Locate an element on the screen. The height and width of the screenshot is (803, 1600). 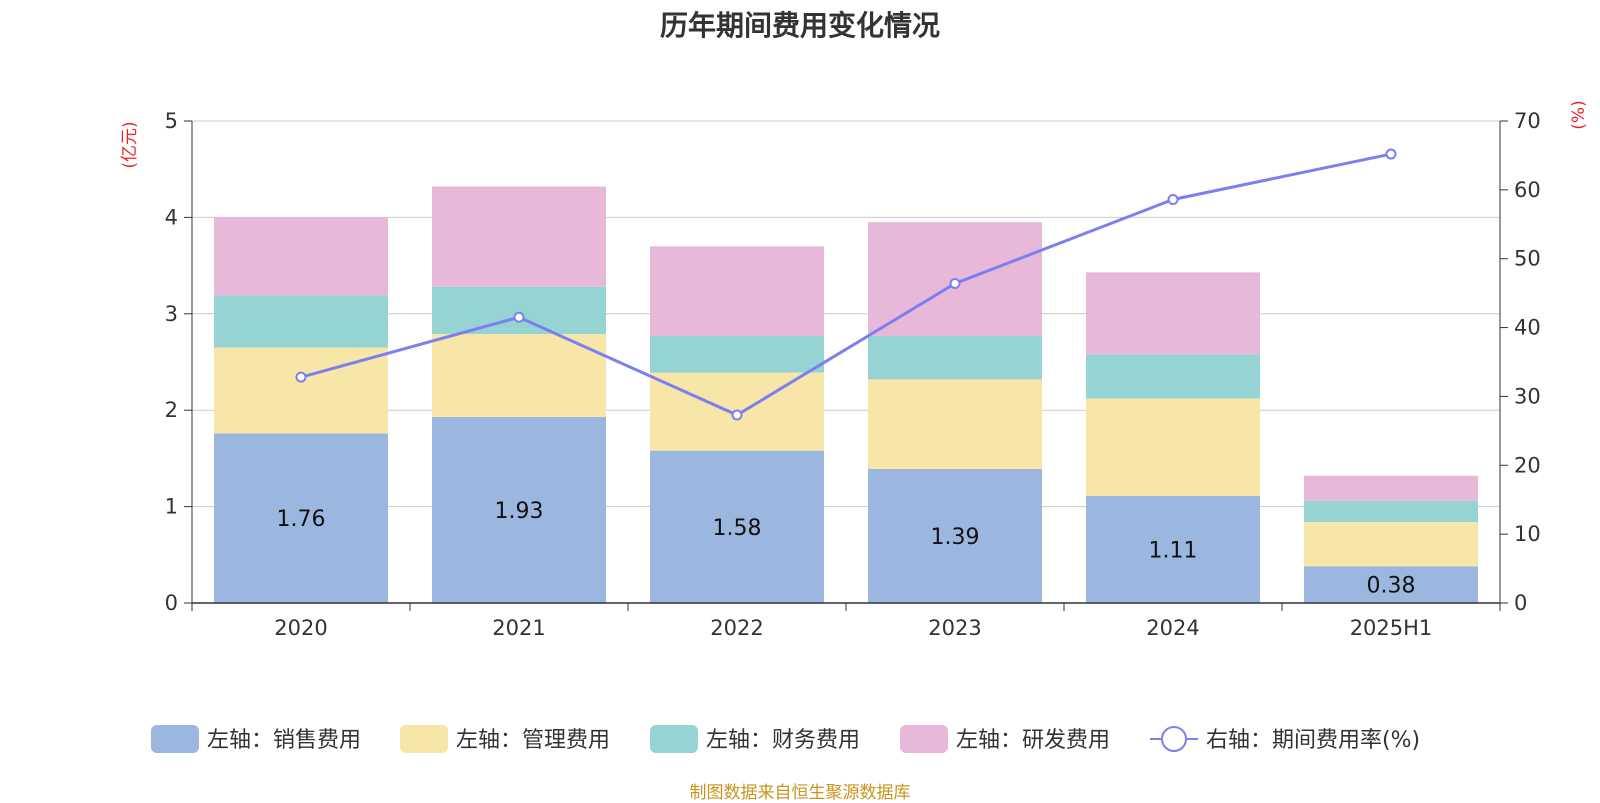
source-note: 制图数据来自恒生聚源数据库 is located at coordinates (800, 793).